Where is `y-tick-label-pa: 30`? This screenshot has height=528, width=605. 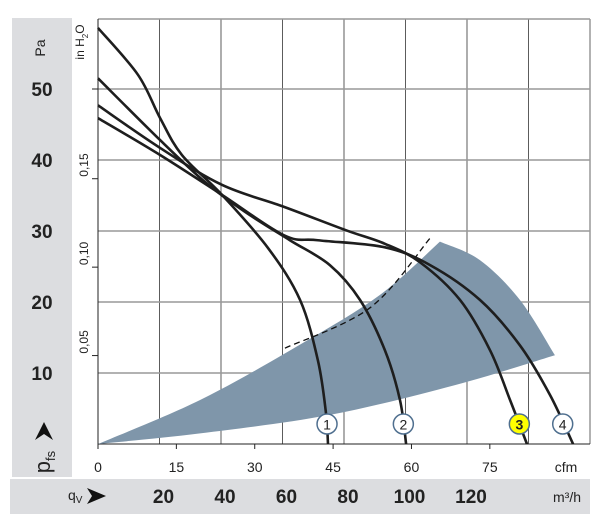
y-tick-label-pa: 30 is located at coordinates (41, 232).